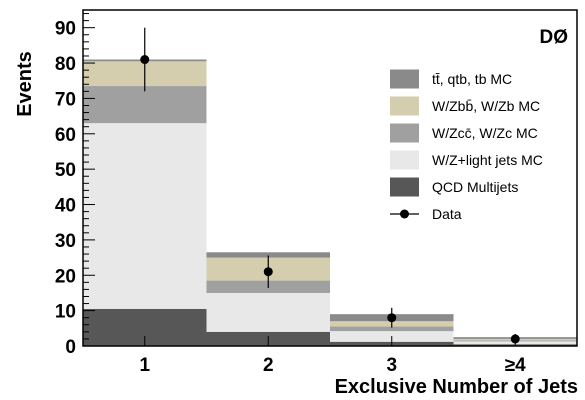  What do you see at coordinates (65, 206) in the screenshot?
I see `y-tick-label: 40` at bounding box center [65, 206].